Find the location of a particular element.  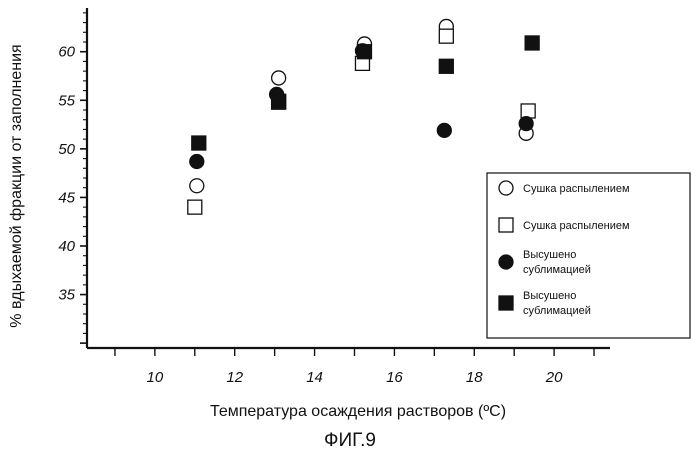

x-tick-label: 18 is located at coordinates (474, 377).